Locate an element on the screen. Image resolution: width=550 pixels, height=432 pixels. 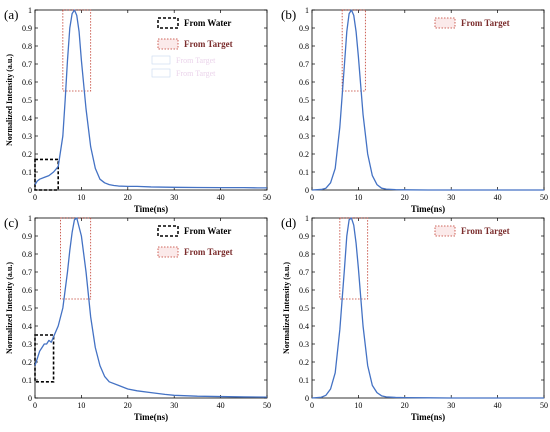
panel-label: (a) is located at coordinates (11, 14).